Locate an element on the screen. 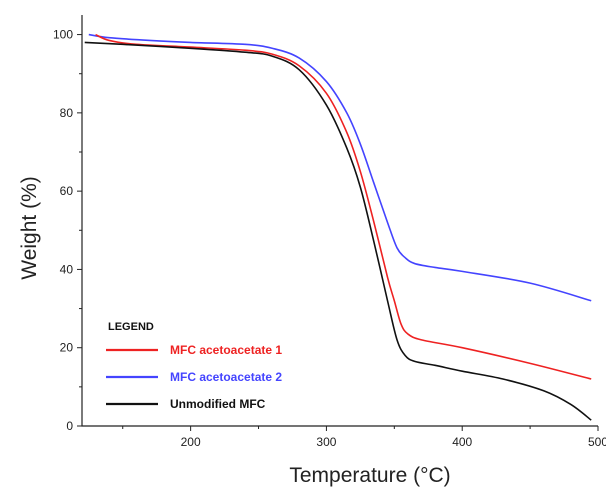 The width and height of the screenshot is (606, 488). x-axis-title: Temperature (°C) is located at coordinates (369, 475).